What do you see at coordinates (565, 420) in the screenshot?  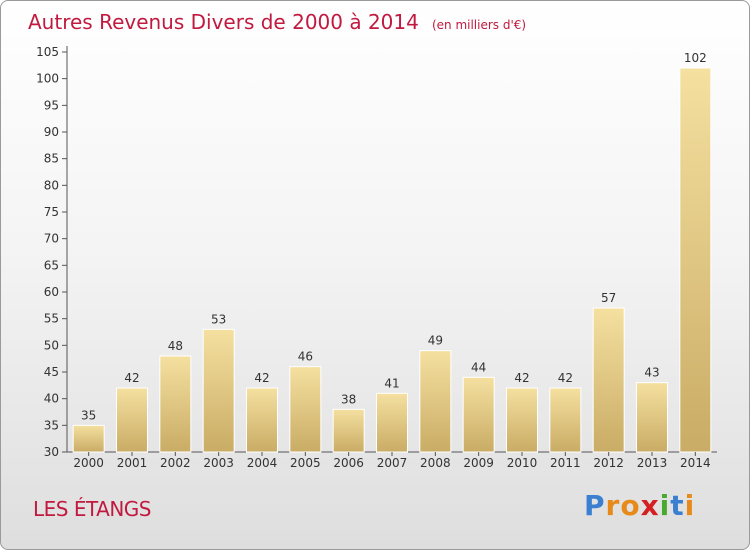 I see `bar-2011` at bounding box center [565, 420].